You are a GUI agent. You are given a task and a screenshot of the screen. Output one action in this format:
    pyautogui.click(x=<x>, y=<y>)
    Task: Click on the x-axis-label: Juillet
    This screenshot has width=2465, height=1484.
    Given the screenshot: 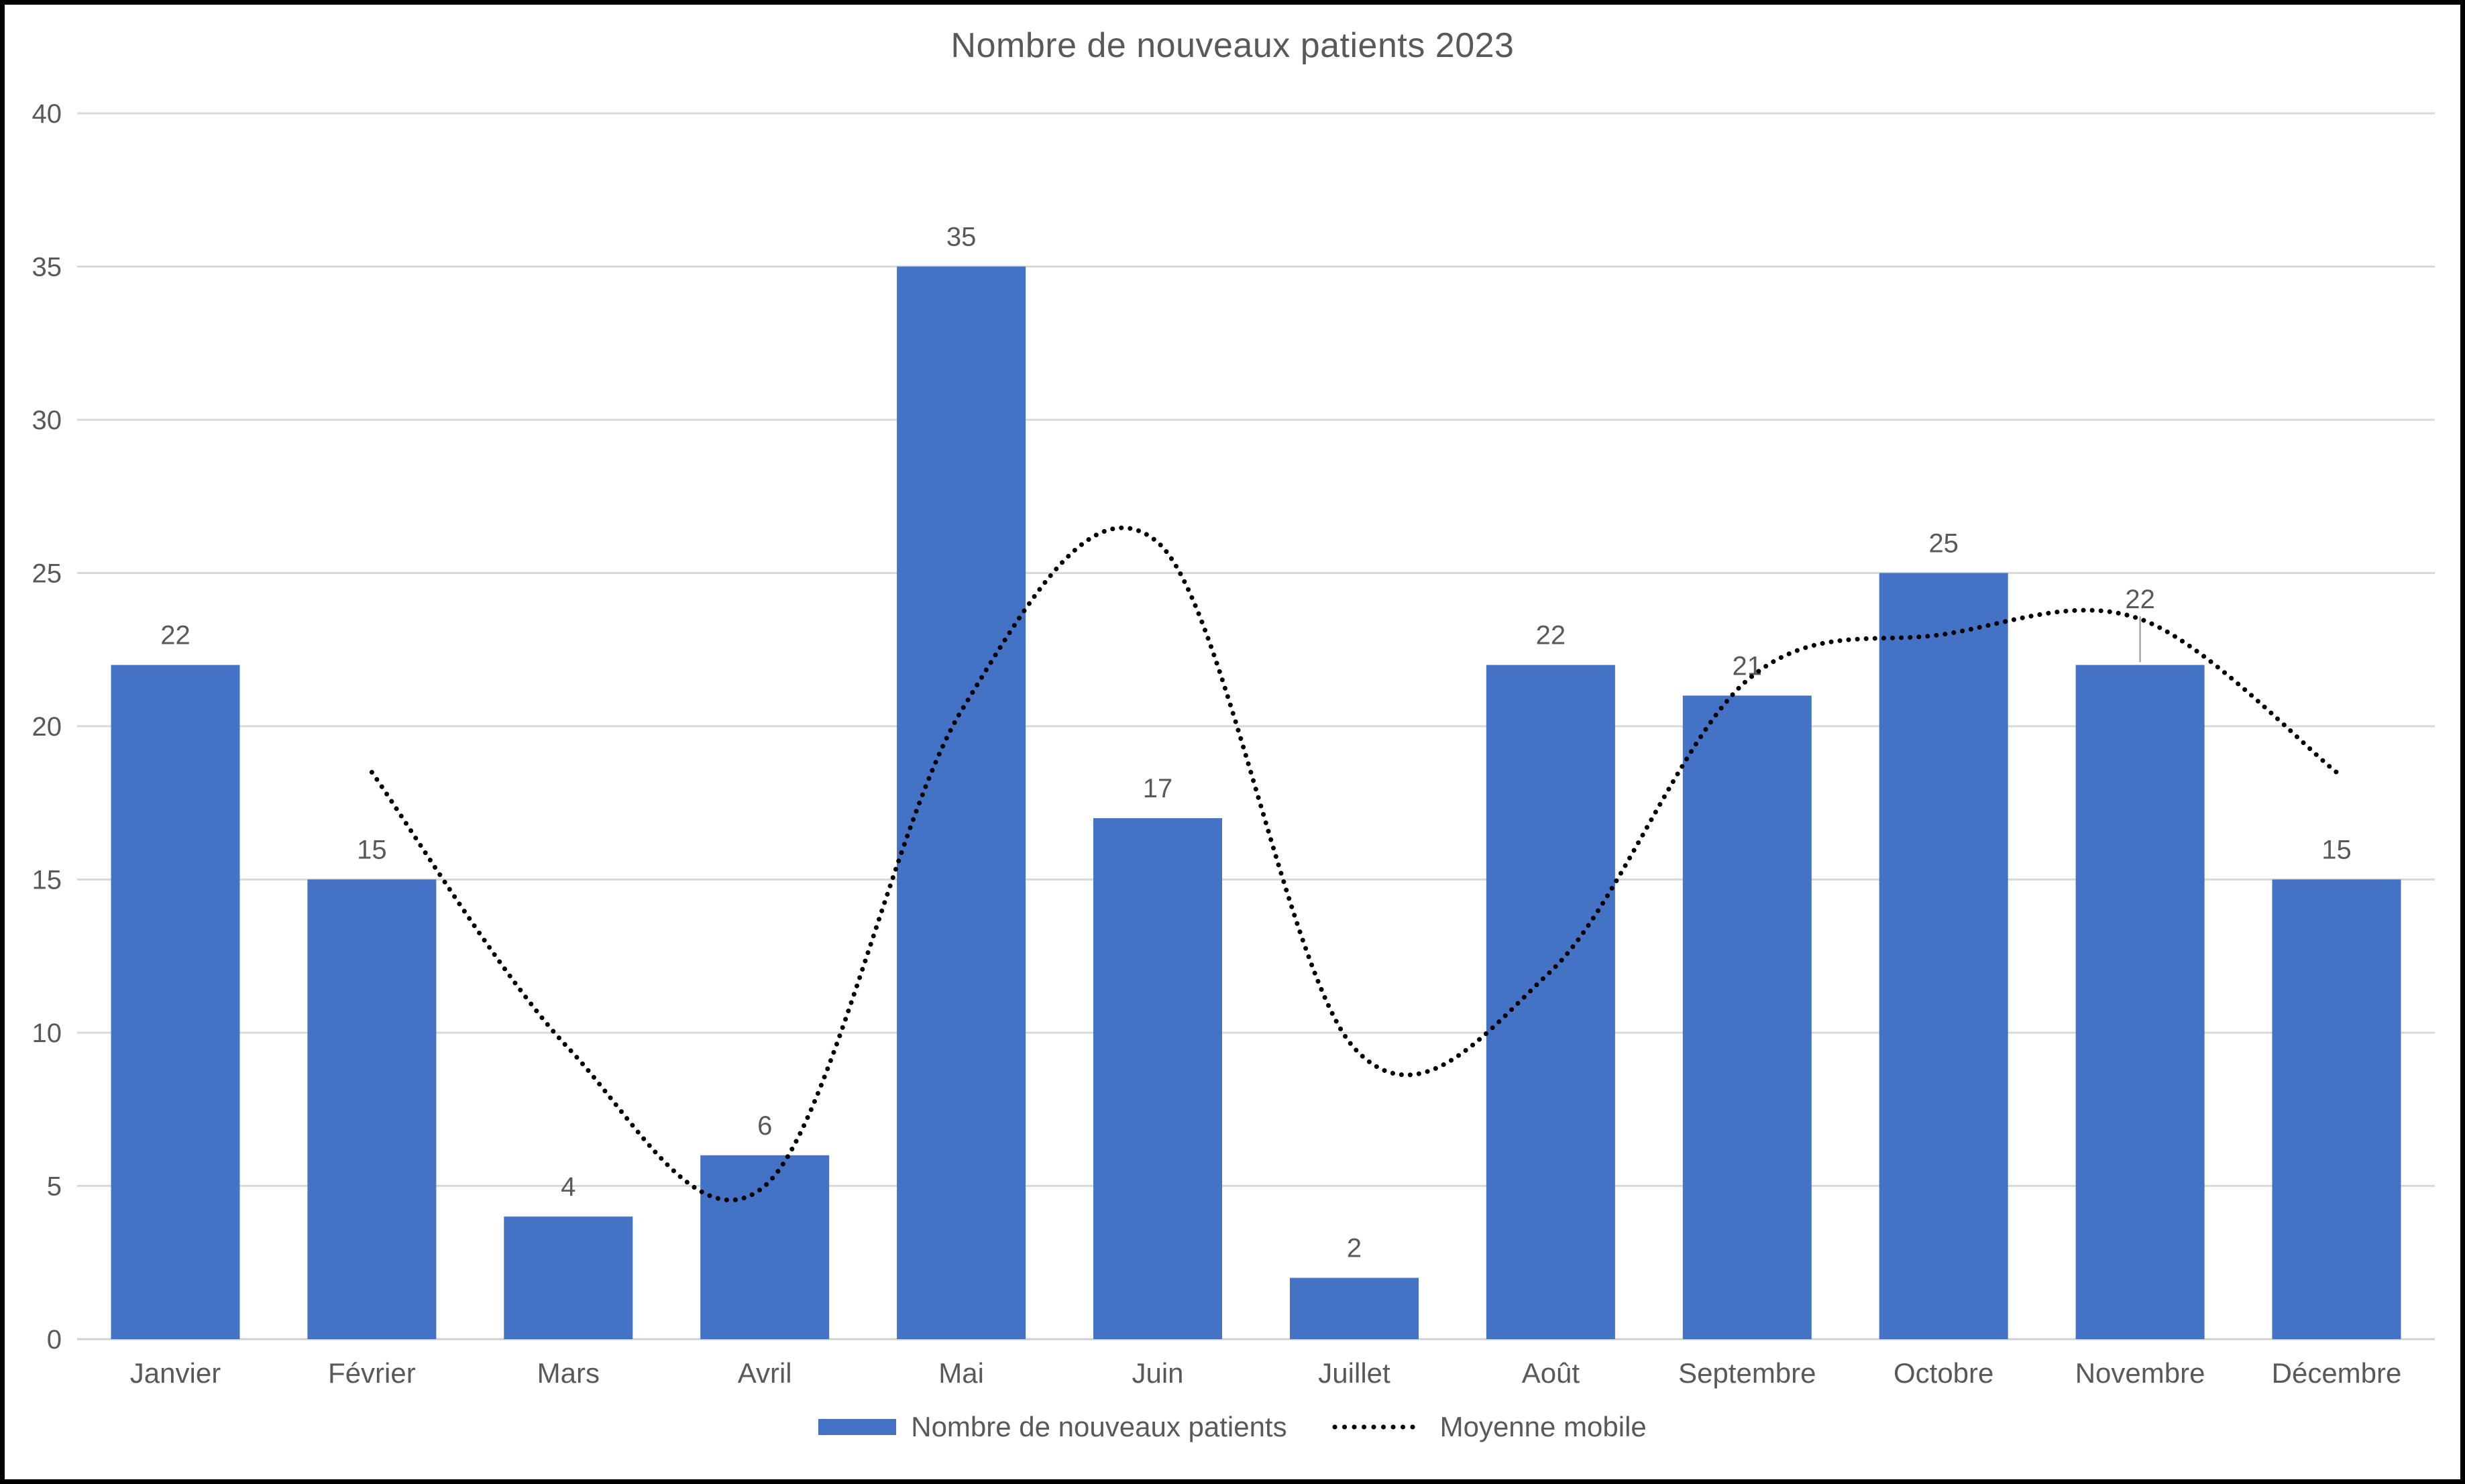 What is the action you would take?
    pyautogui.click(x=1354, y=1373)
    